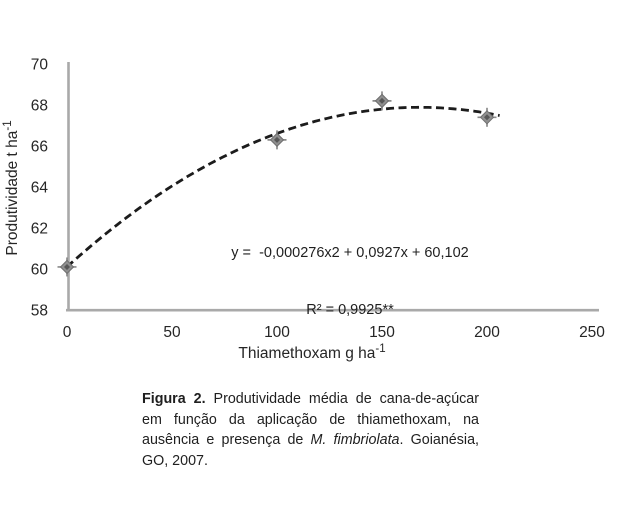 The height and width of the screenshot is (513, 630). What do you see at coordinates (11, 187) in the screenshot?
I see `y-axis-title: Produtividade t ha-1` at bounding box center [11, 187].